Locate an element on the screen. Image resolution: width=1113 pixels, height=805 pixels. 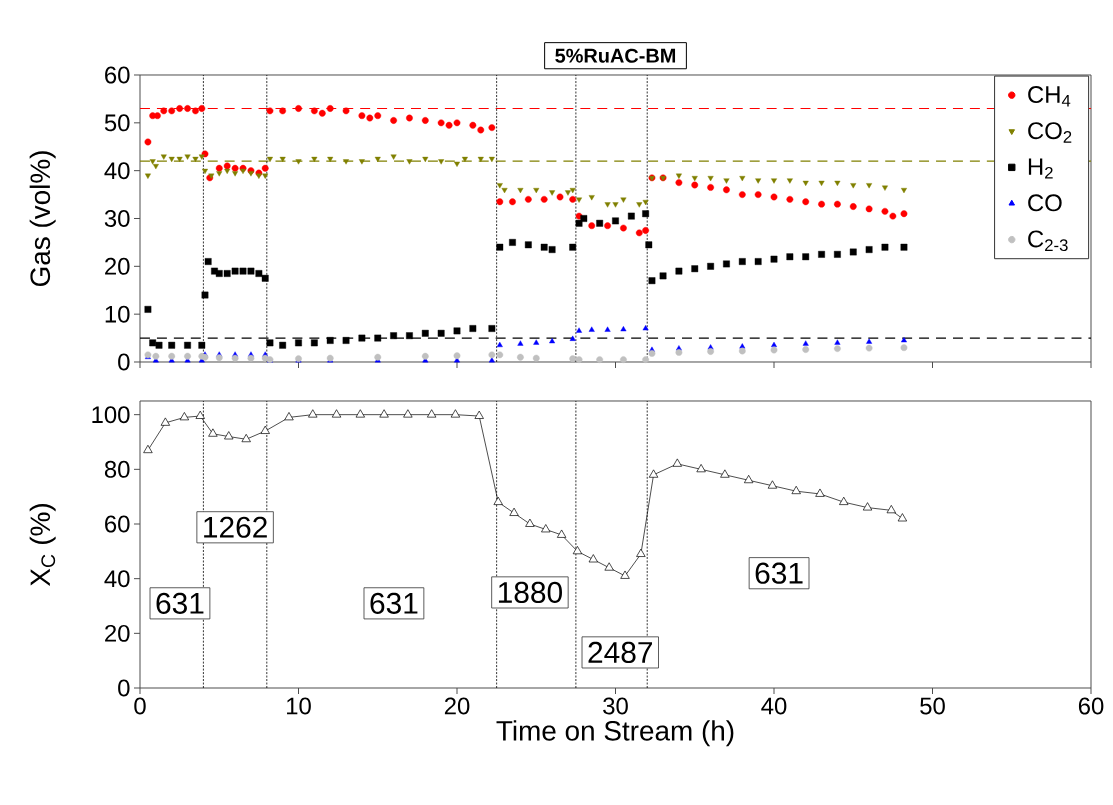
x-tick-label: 0 is located at coordinates (140, 706).